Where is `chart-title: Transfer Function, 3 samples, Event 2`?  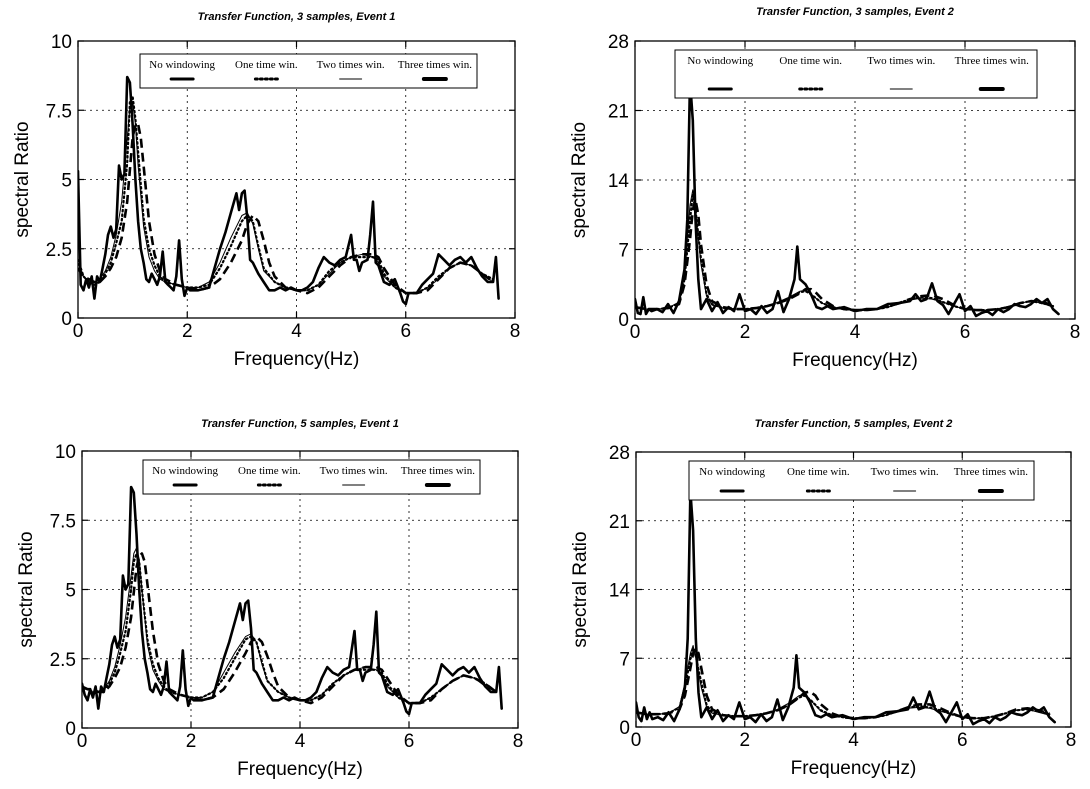
chart-title: Transfer Function, 3 samples, Event 2 is located at coordinates (855, 12).